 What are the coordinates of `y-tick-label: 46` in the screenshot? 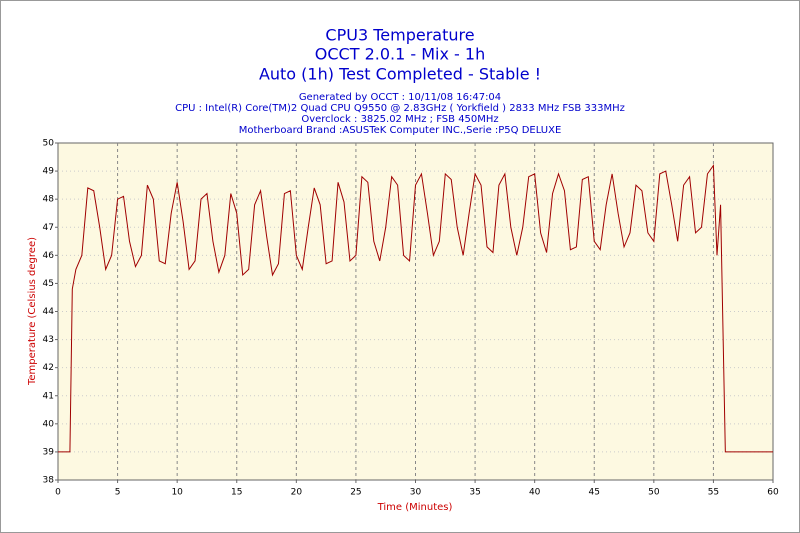 It's located at (49, 256).